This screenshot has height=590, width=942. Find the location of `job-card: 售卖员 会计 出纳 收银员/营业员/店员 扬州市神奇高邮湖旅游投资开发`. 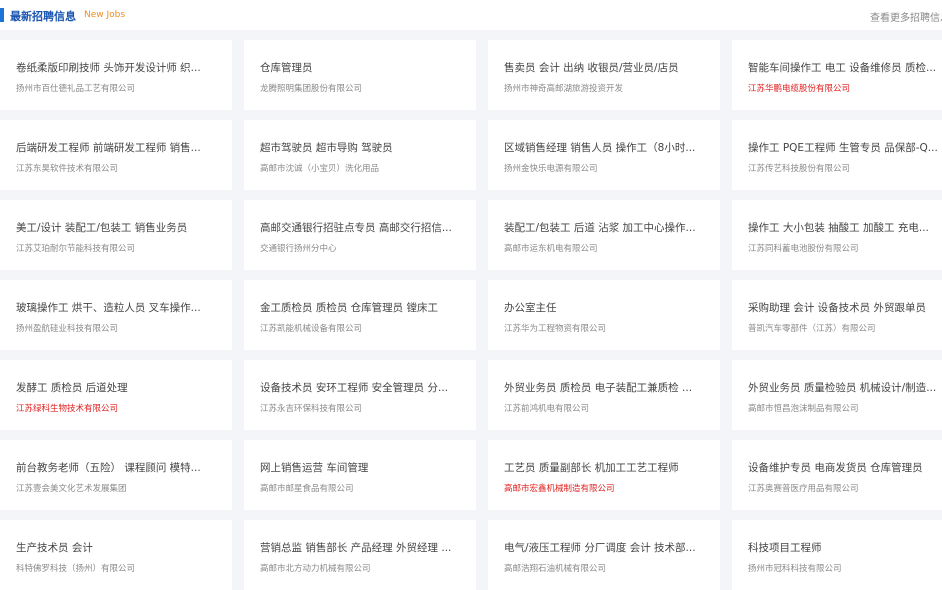

job-card: 售卖员 会计 出纳 收银员/营业员/店员 扬州市神奇高邮湖旅游投资开发 is located at coordinates (604, 75).